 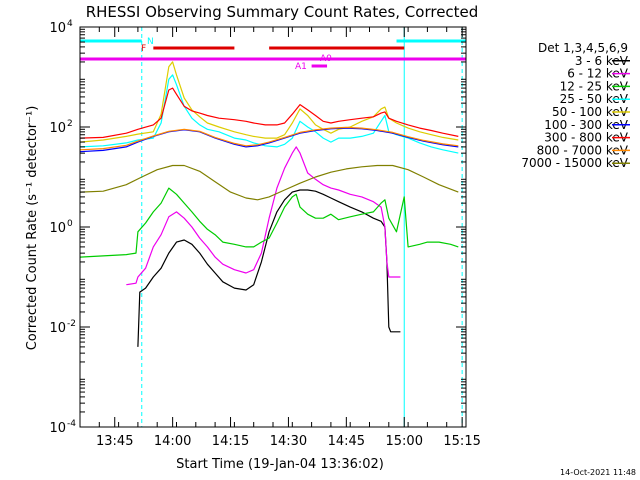 What do you see at coordinates (590, 112) in the screenshot?
I see `legend-label-50-100-kev: 50 - 100 keV` at bounding box center [590, 112].